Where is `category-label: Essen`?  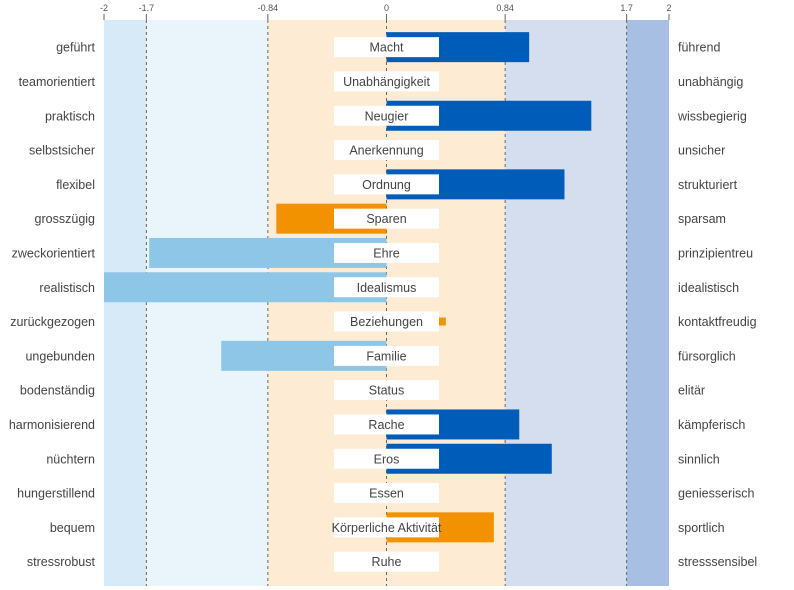
category-label: Essen is located at coordinates (386, 494).